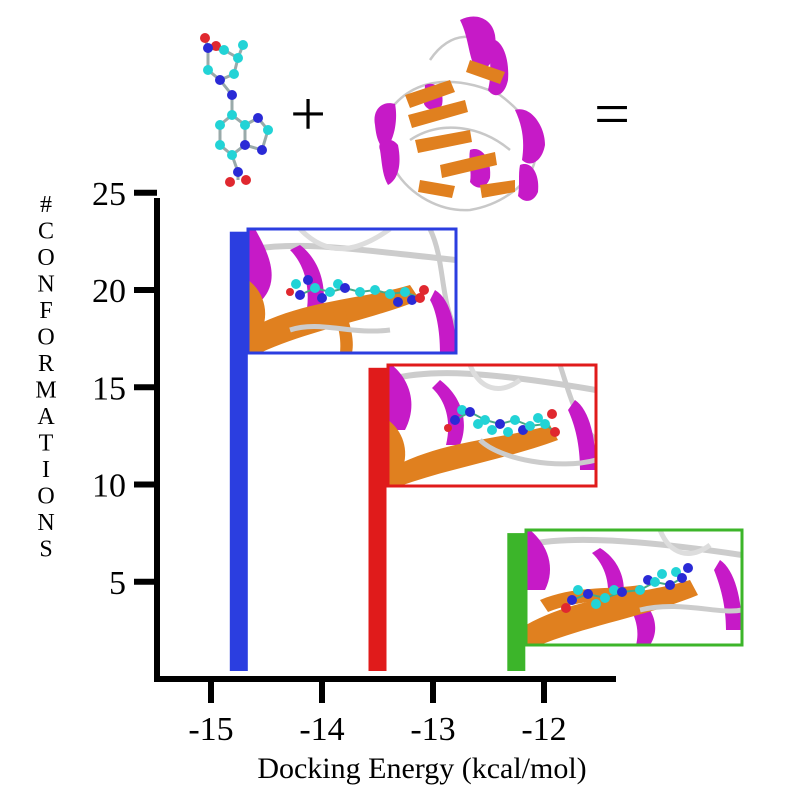 This screenshot has width=800, height=800. Describe the element at coordinates (308, 113) in the screenshot. I see `plus-sign: +` at that location.